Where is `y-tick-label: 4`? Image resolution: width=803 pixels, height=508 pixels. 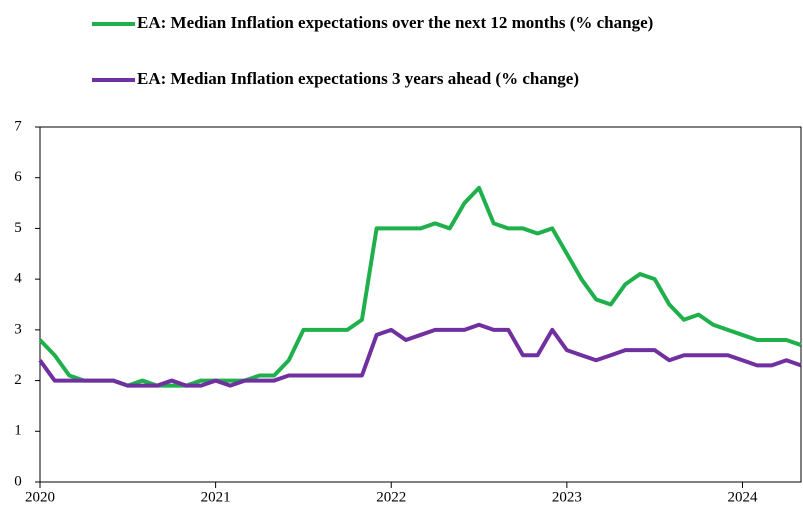 y-tick-label: 4 is located at coordinates (18, 279).